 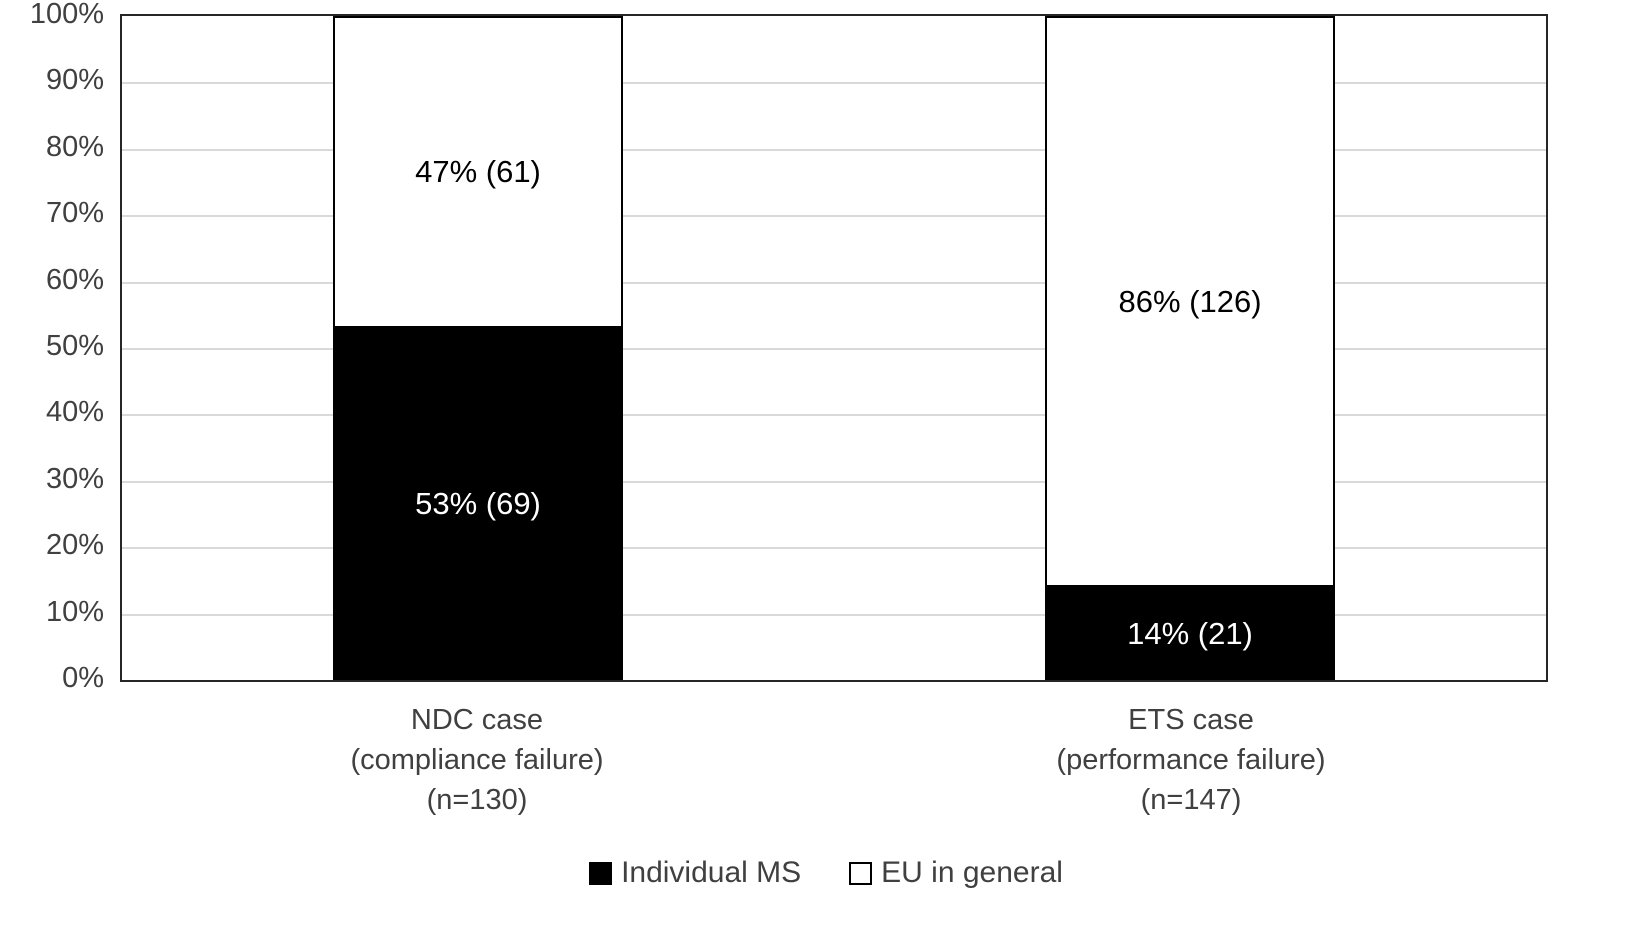 I want to click on bar-segment-individual-ms: 53% (69), so click(x=478, y=504).